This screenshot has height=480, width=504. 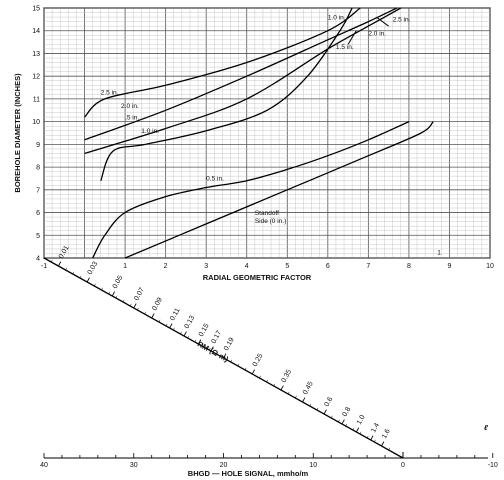 I want to click on annotation-label: 2.5 in., so click(x=402, y=20).